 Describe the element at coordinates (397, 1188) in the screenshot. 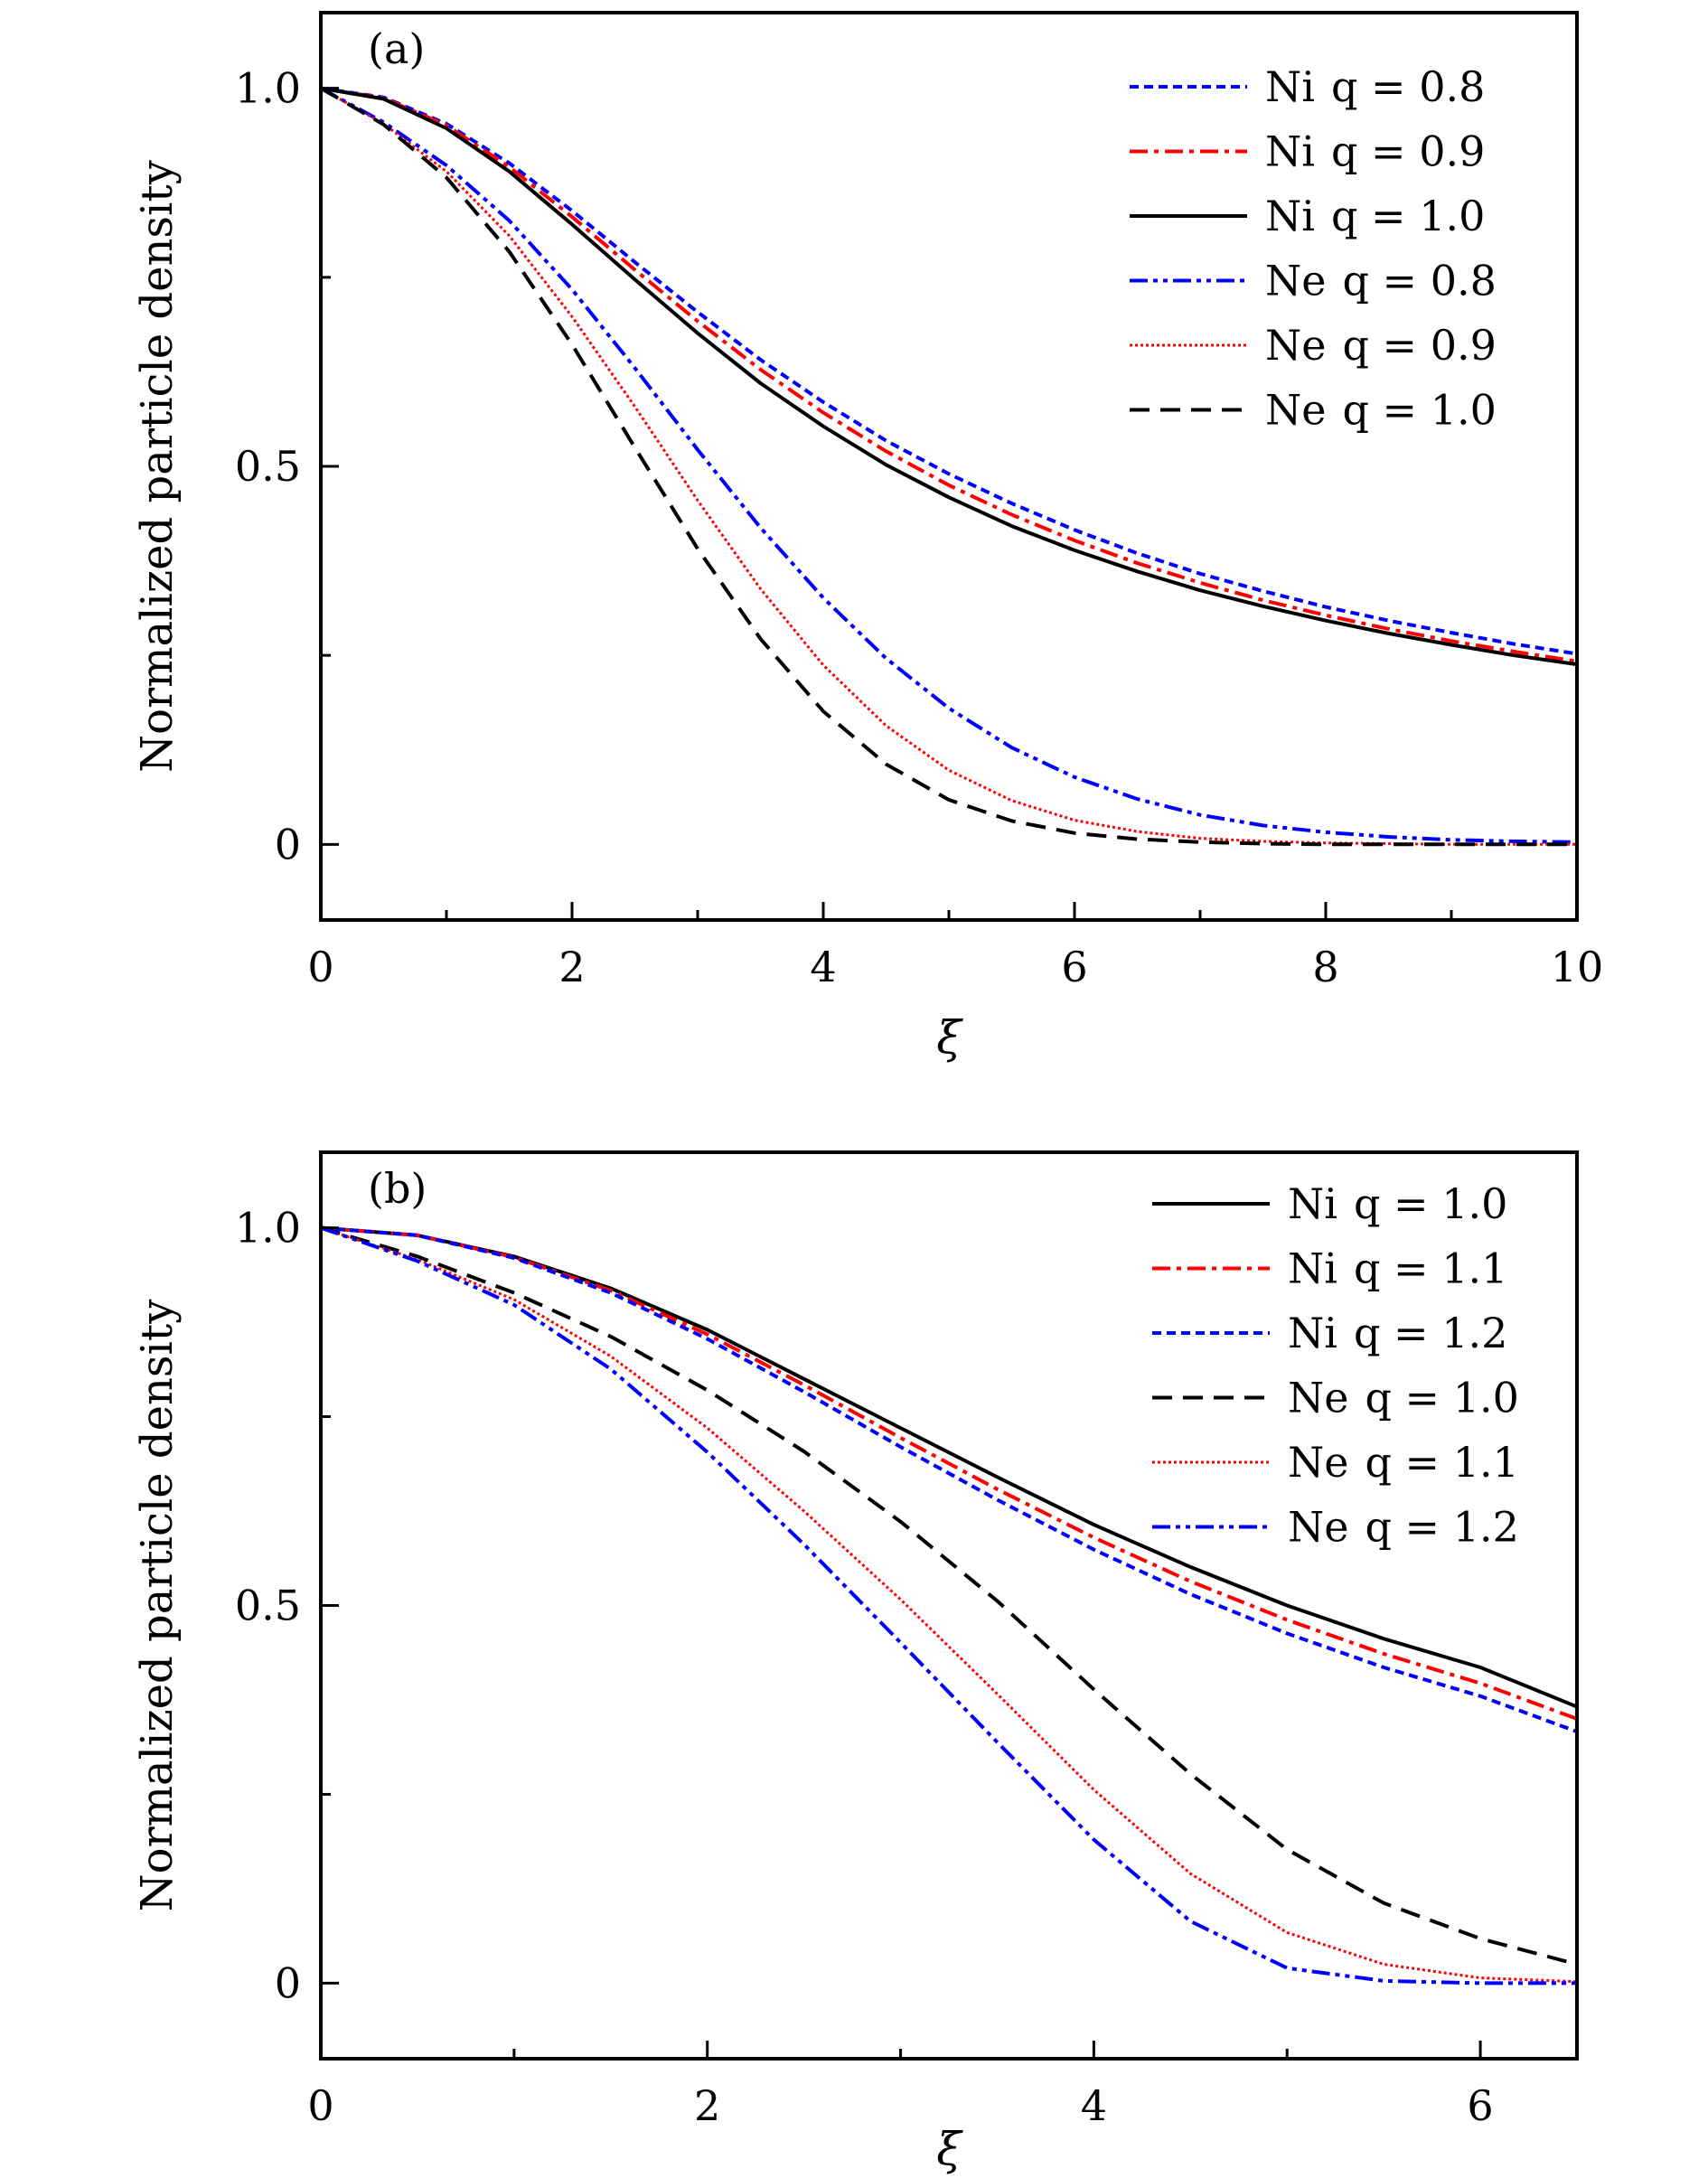

I see `panel-label: (b)` at that location.